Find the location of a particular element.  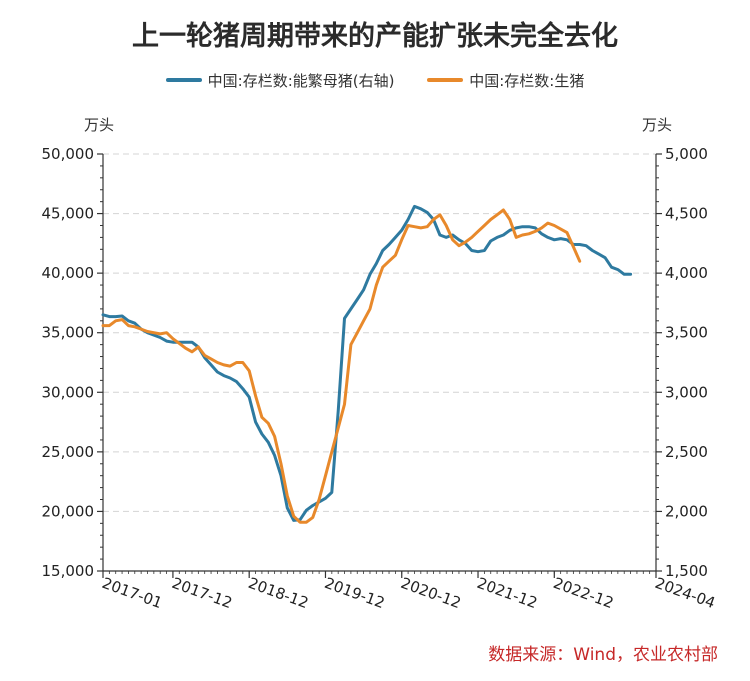

legend: 中国:存栏数:能繁母猪(右轴) 中国:存栏数:生猪 is located at coordinates (375, 79).